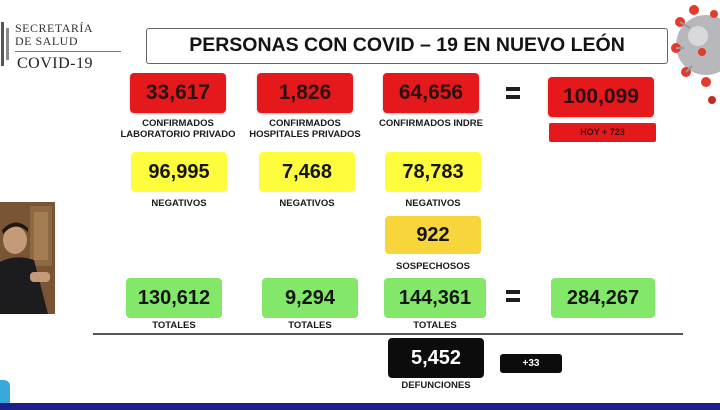  Describe the element at coordinates (305, 123) in the screenshot. I see `confirmados-hosp-privado-label-1: CONFIRMADOS` at that location.